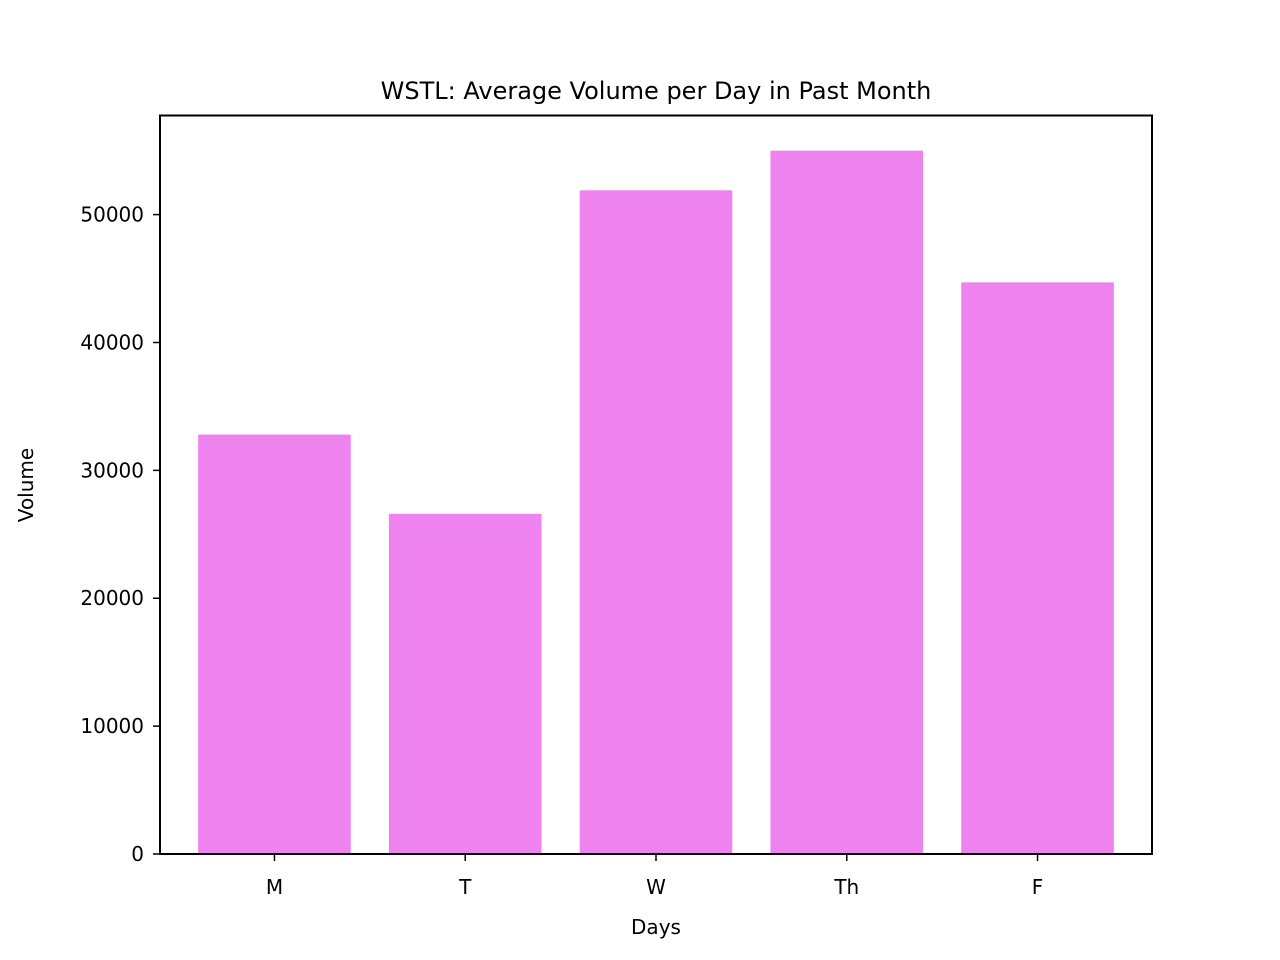 The height and width of the screenshot is (960, 1280). I want to click on bar-t, so click(465, 683).